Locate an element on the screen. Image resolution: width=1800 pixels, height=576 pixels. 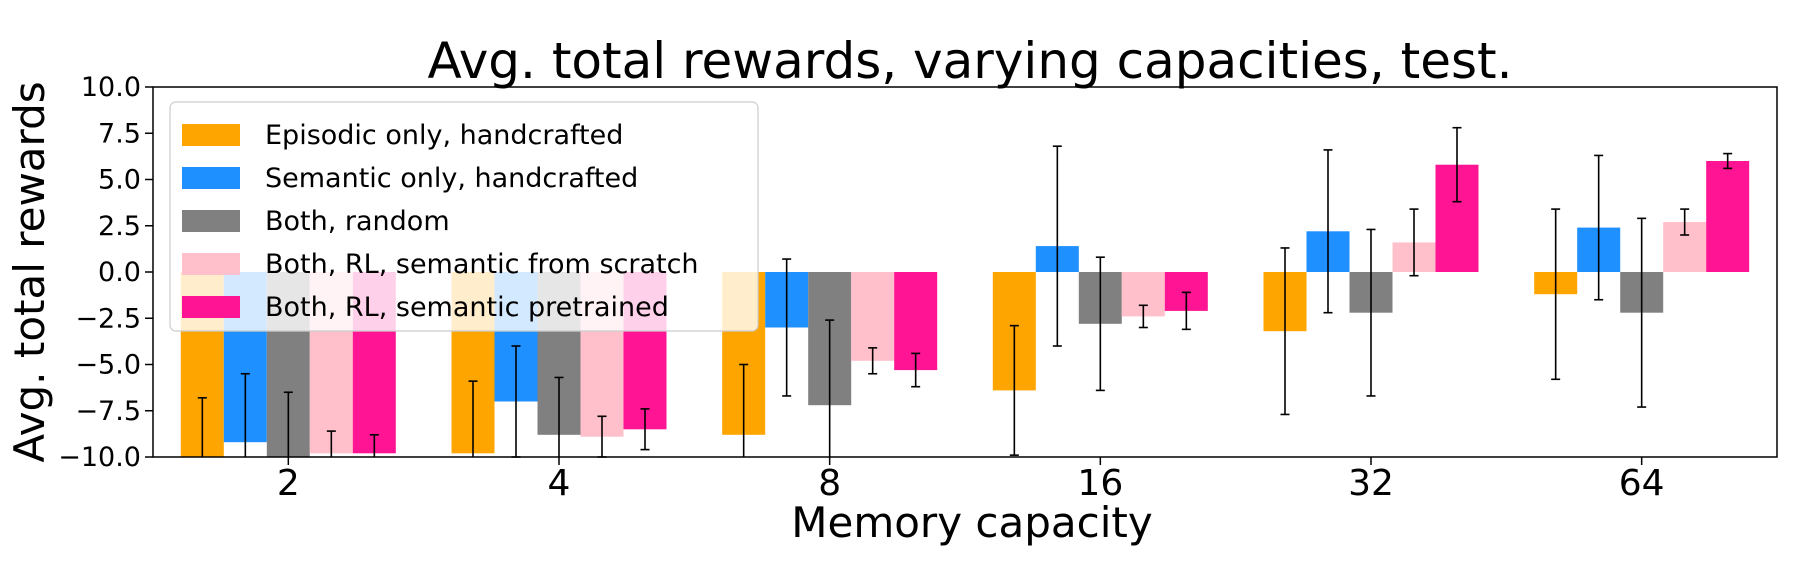
x-axis-label: Memory capacity is located at coordinates (971, 522).